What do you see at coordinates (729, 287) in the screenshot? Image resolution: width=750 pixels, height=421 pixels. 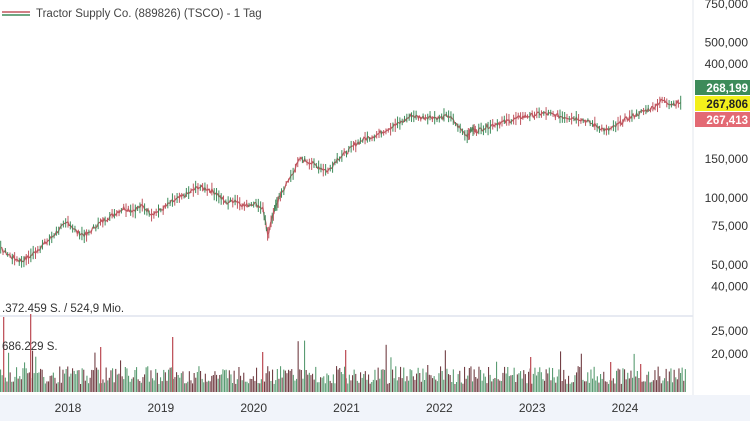 I see `y-tick-label: 40,000` at bounding box center [729, 287].